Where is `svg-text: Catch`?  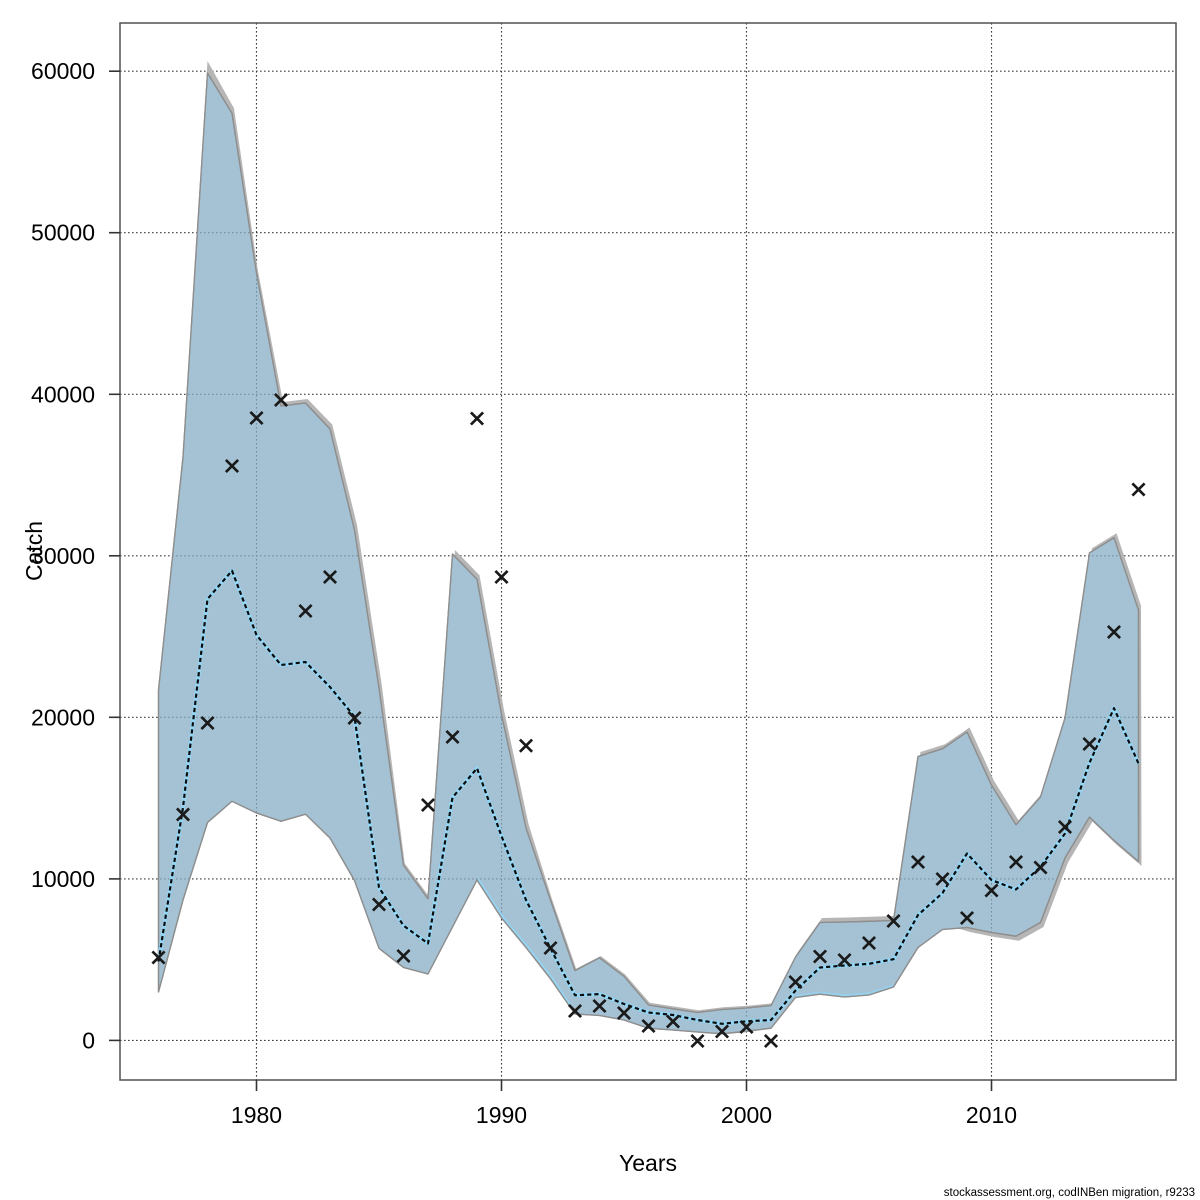
svg-text: Catch is located at coordinates (34, 551).